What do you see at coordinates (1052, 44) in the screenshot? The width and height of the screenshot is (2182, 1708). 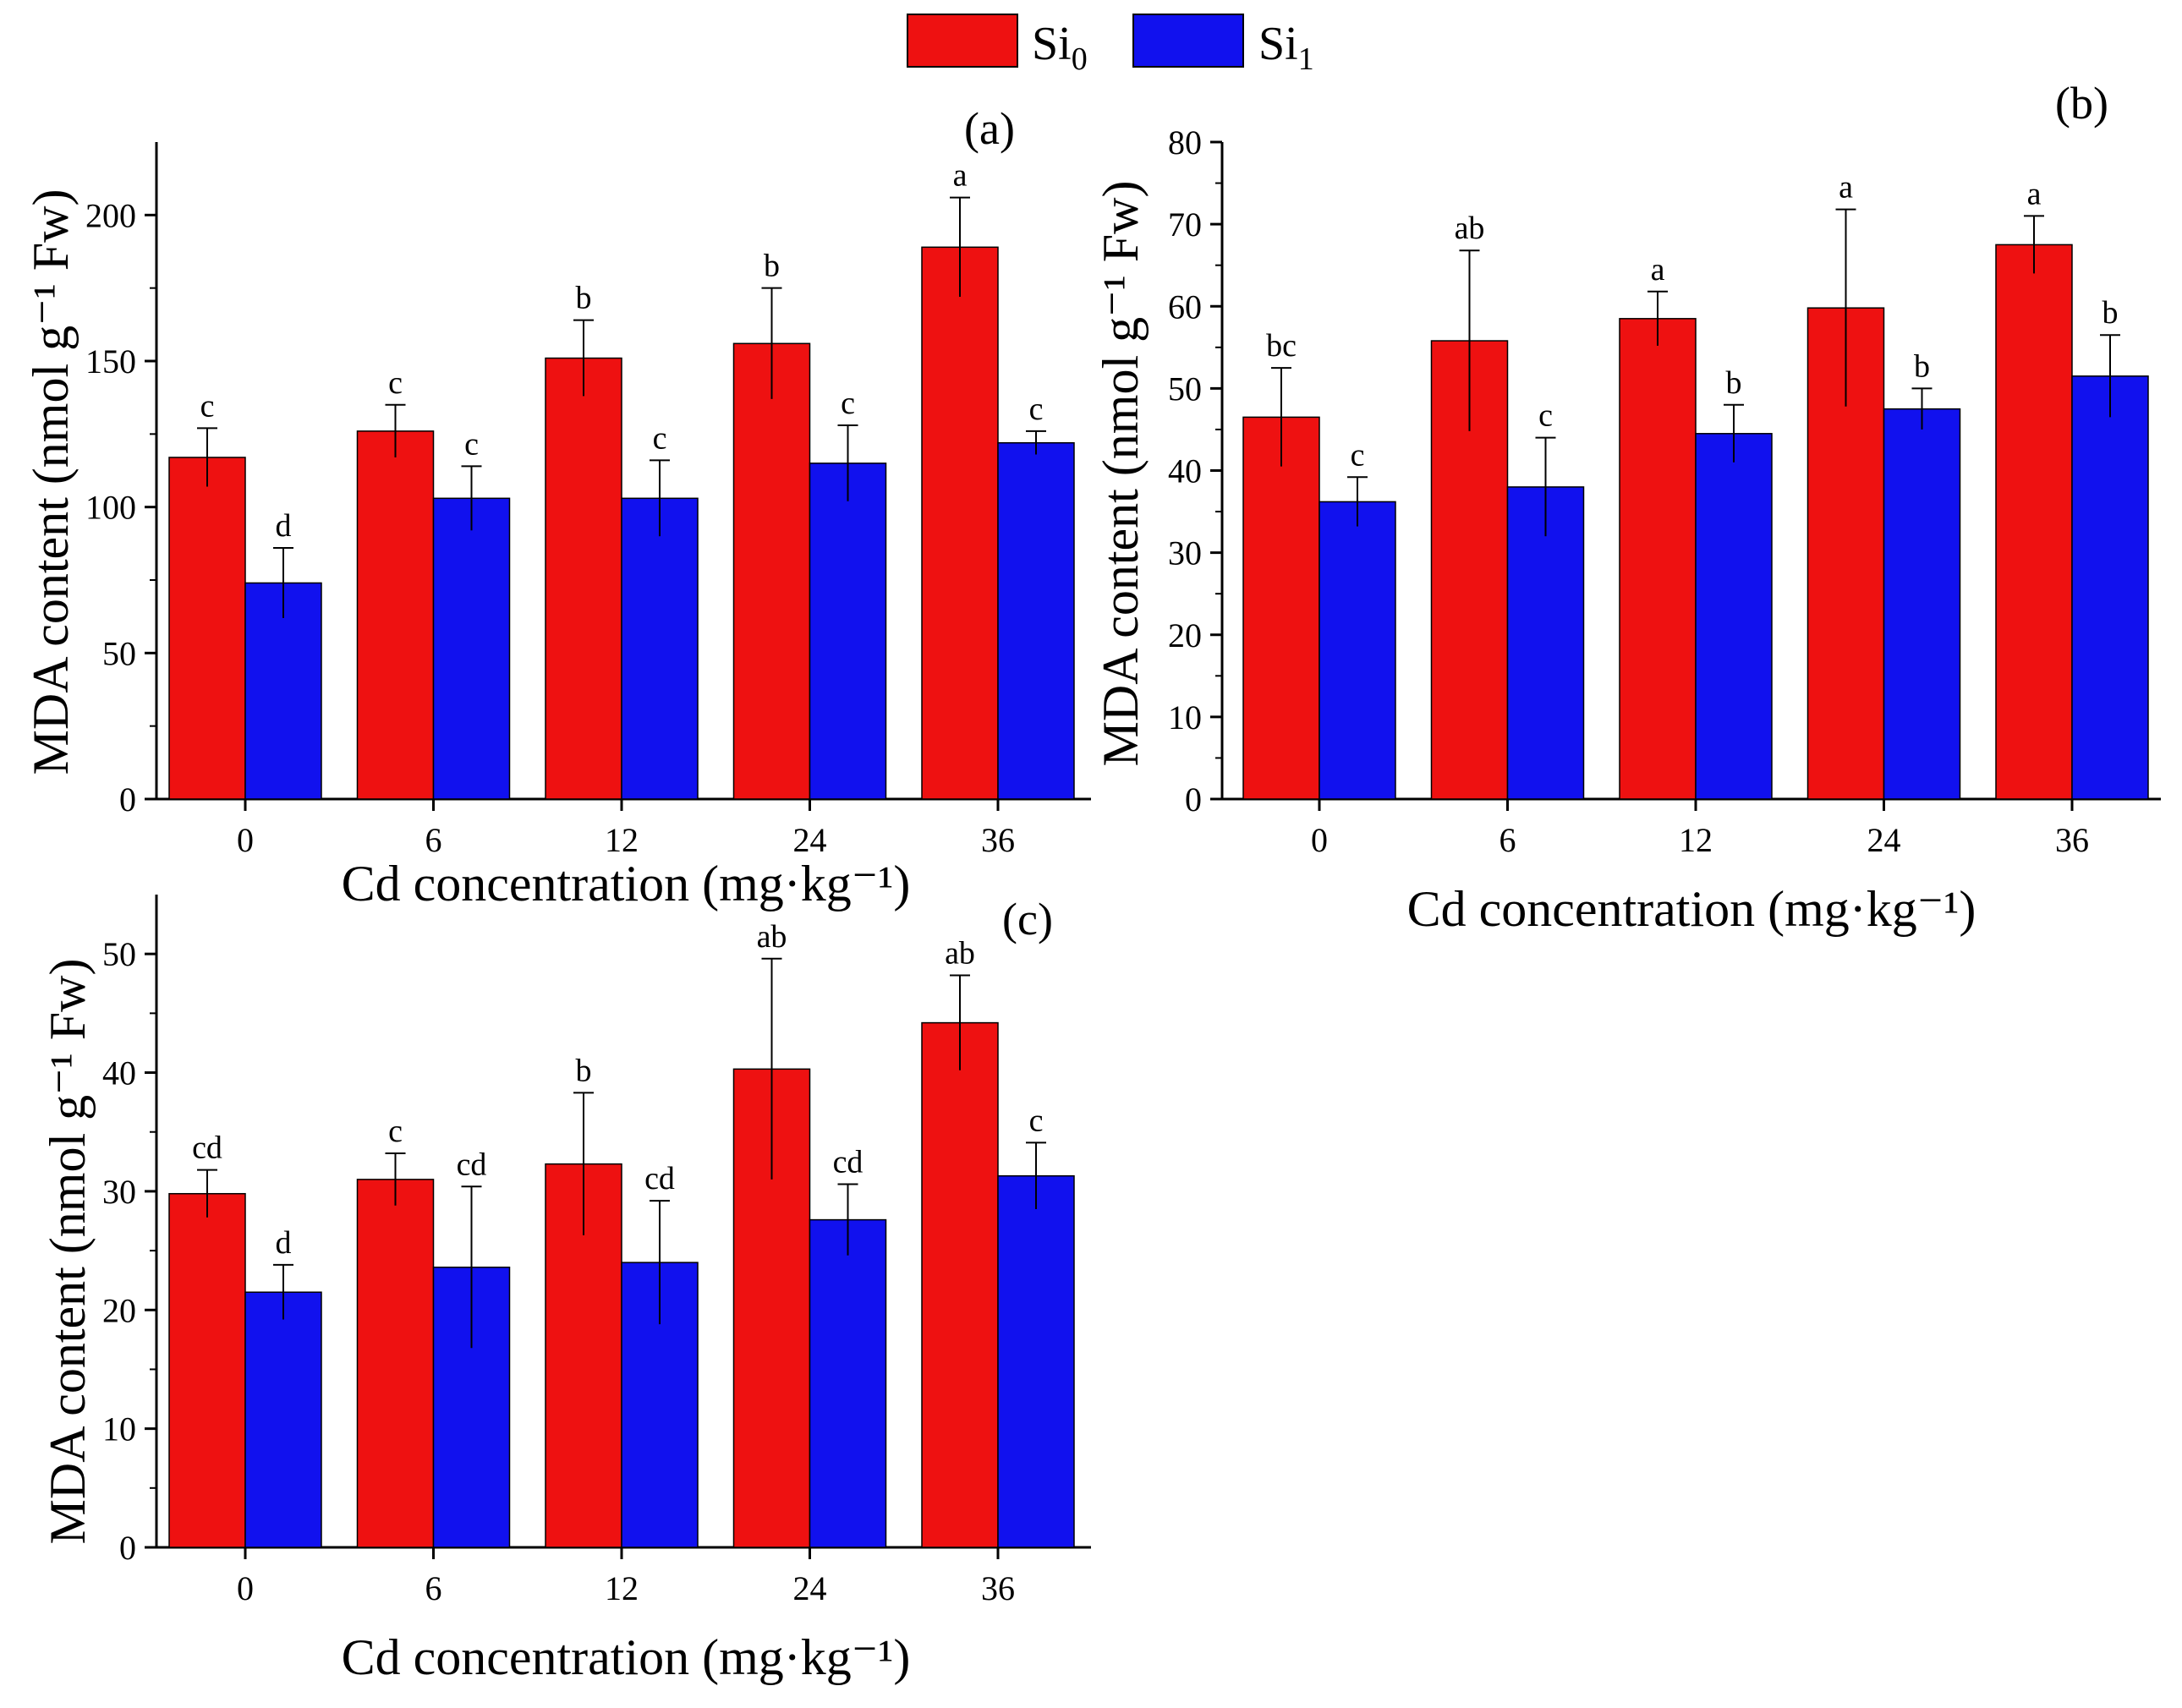 I see `legend-label-si0-base: Si` at bounding box center [1052, 44].